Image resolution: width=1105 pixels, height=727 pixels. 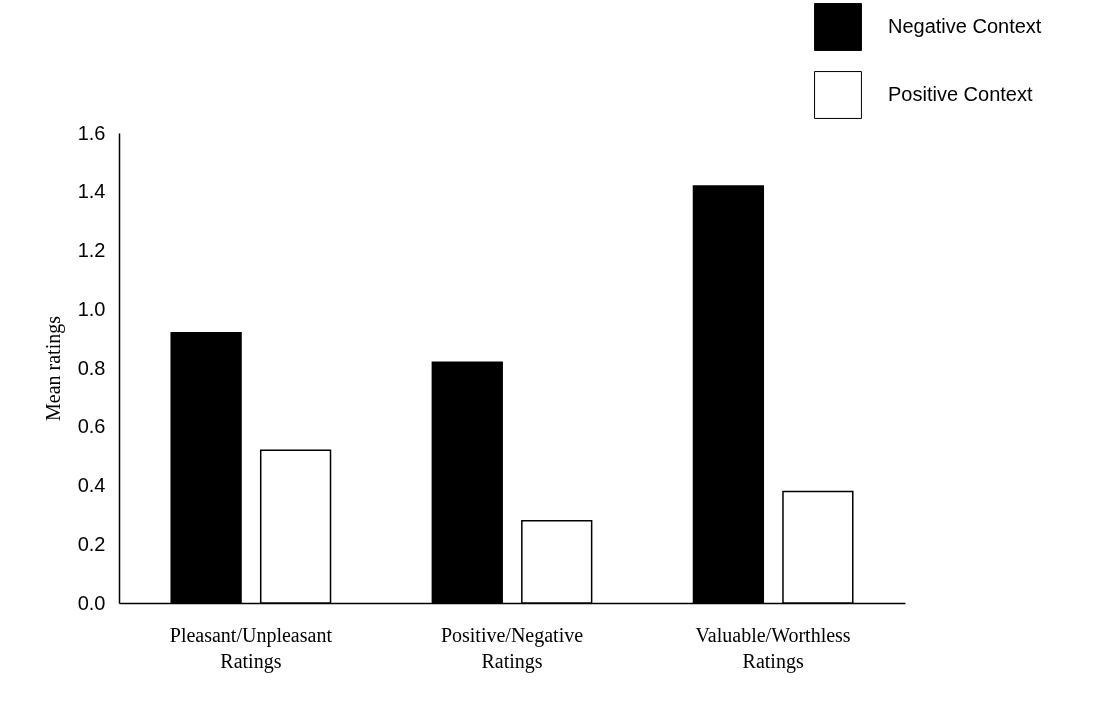 What do you see at coordinates (512, 648) in the screenshot?
I see `x-tick-label: Positive/Negative Ratings` at bounding box center [512, 648].